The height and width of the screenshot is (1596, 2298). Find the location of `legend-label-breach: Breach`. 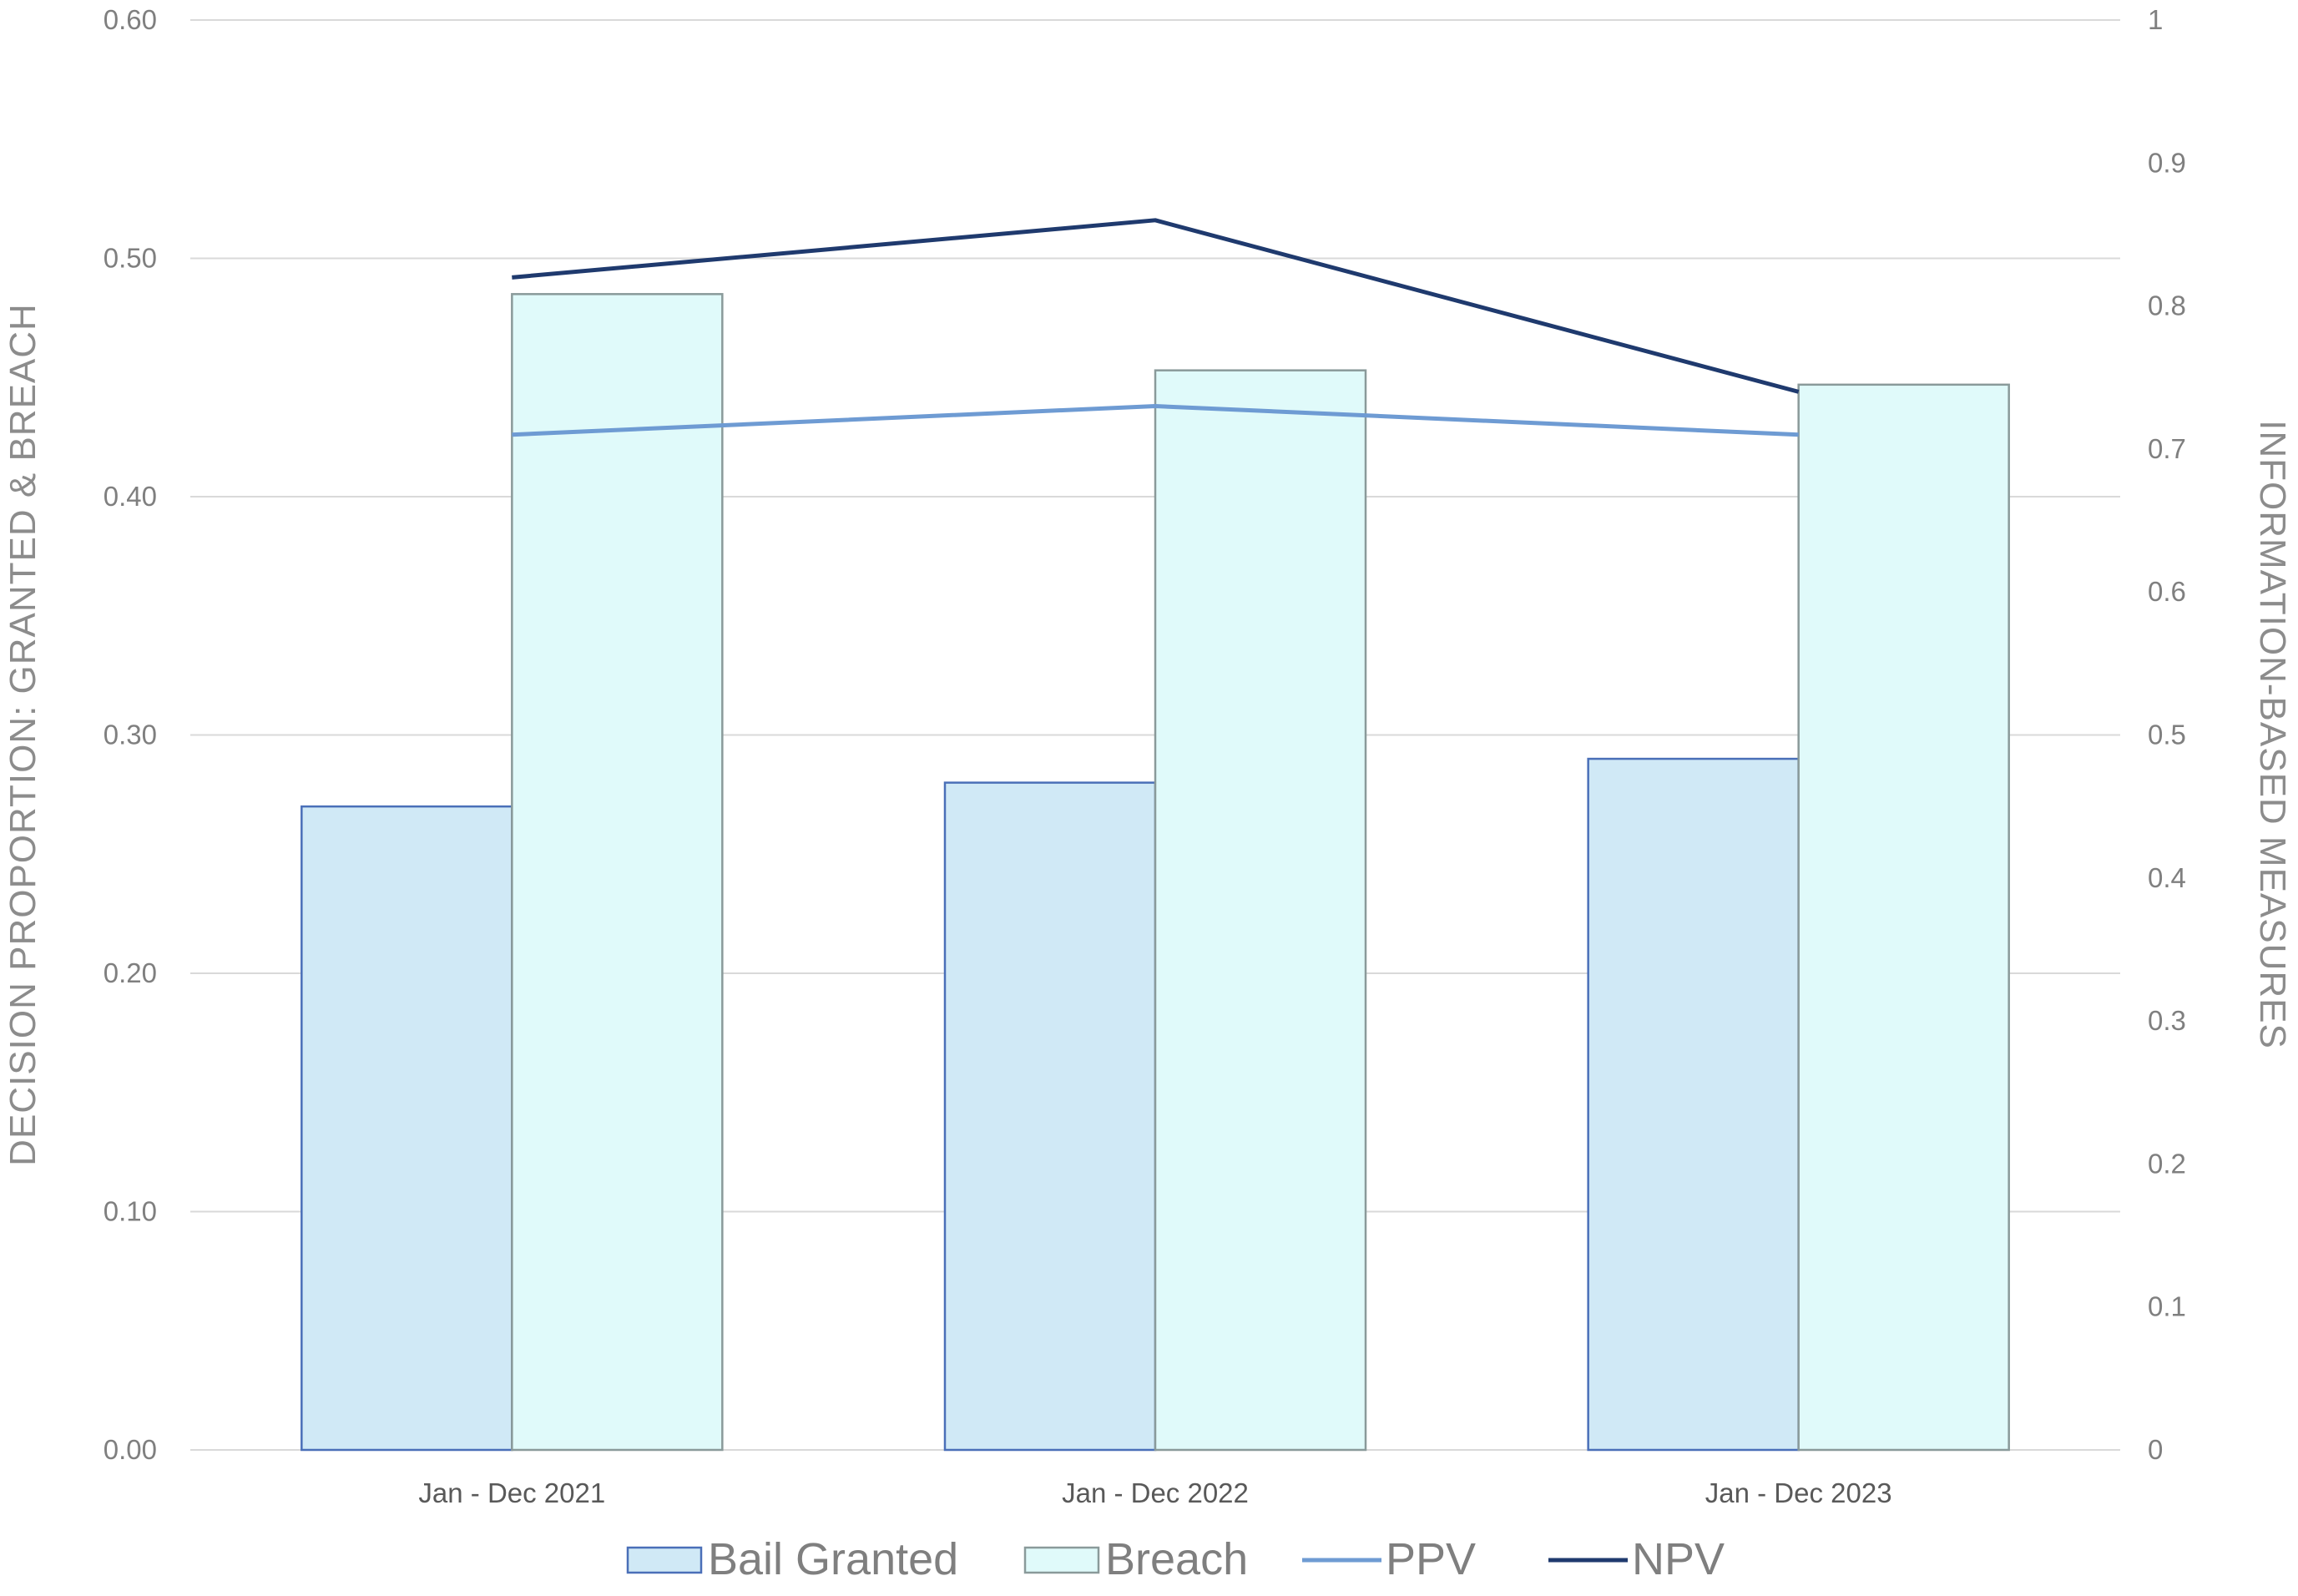

legend-label-breach: Breach is located at coordinates (1176, 1559).